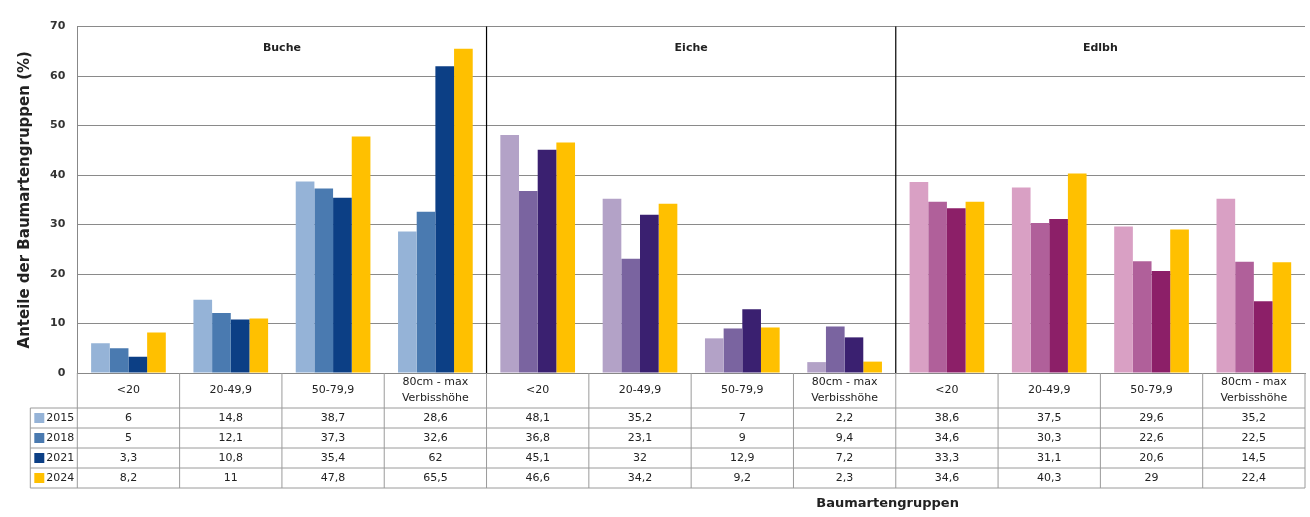  Describe the element at coordinates (1254, 457) in the screenshot. I see `data-label: 14,5` at that location.